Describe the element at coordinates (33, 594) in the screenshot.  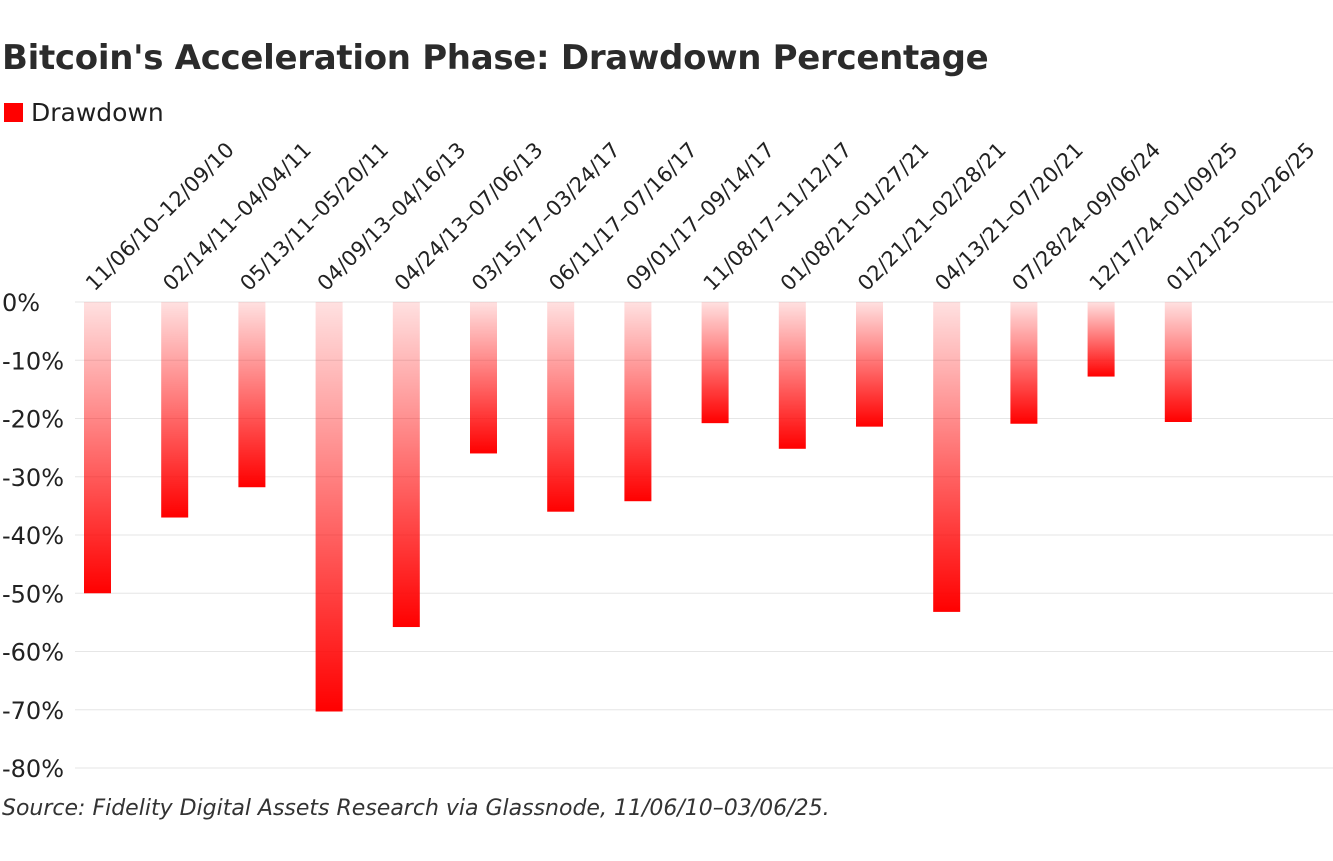
I see `y-tick-label: -50%` at that location.